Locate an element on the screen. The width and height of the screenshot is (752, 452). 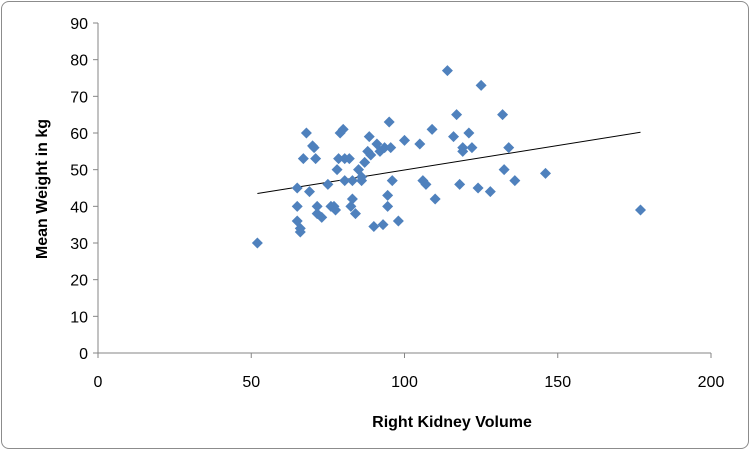
y-tick-label: 90 is located at coordinates (79, 24).